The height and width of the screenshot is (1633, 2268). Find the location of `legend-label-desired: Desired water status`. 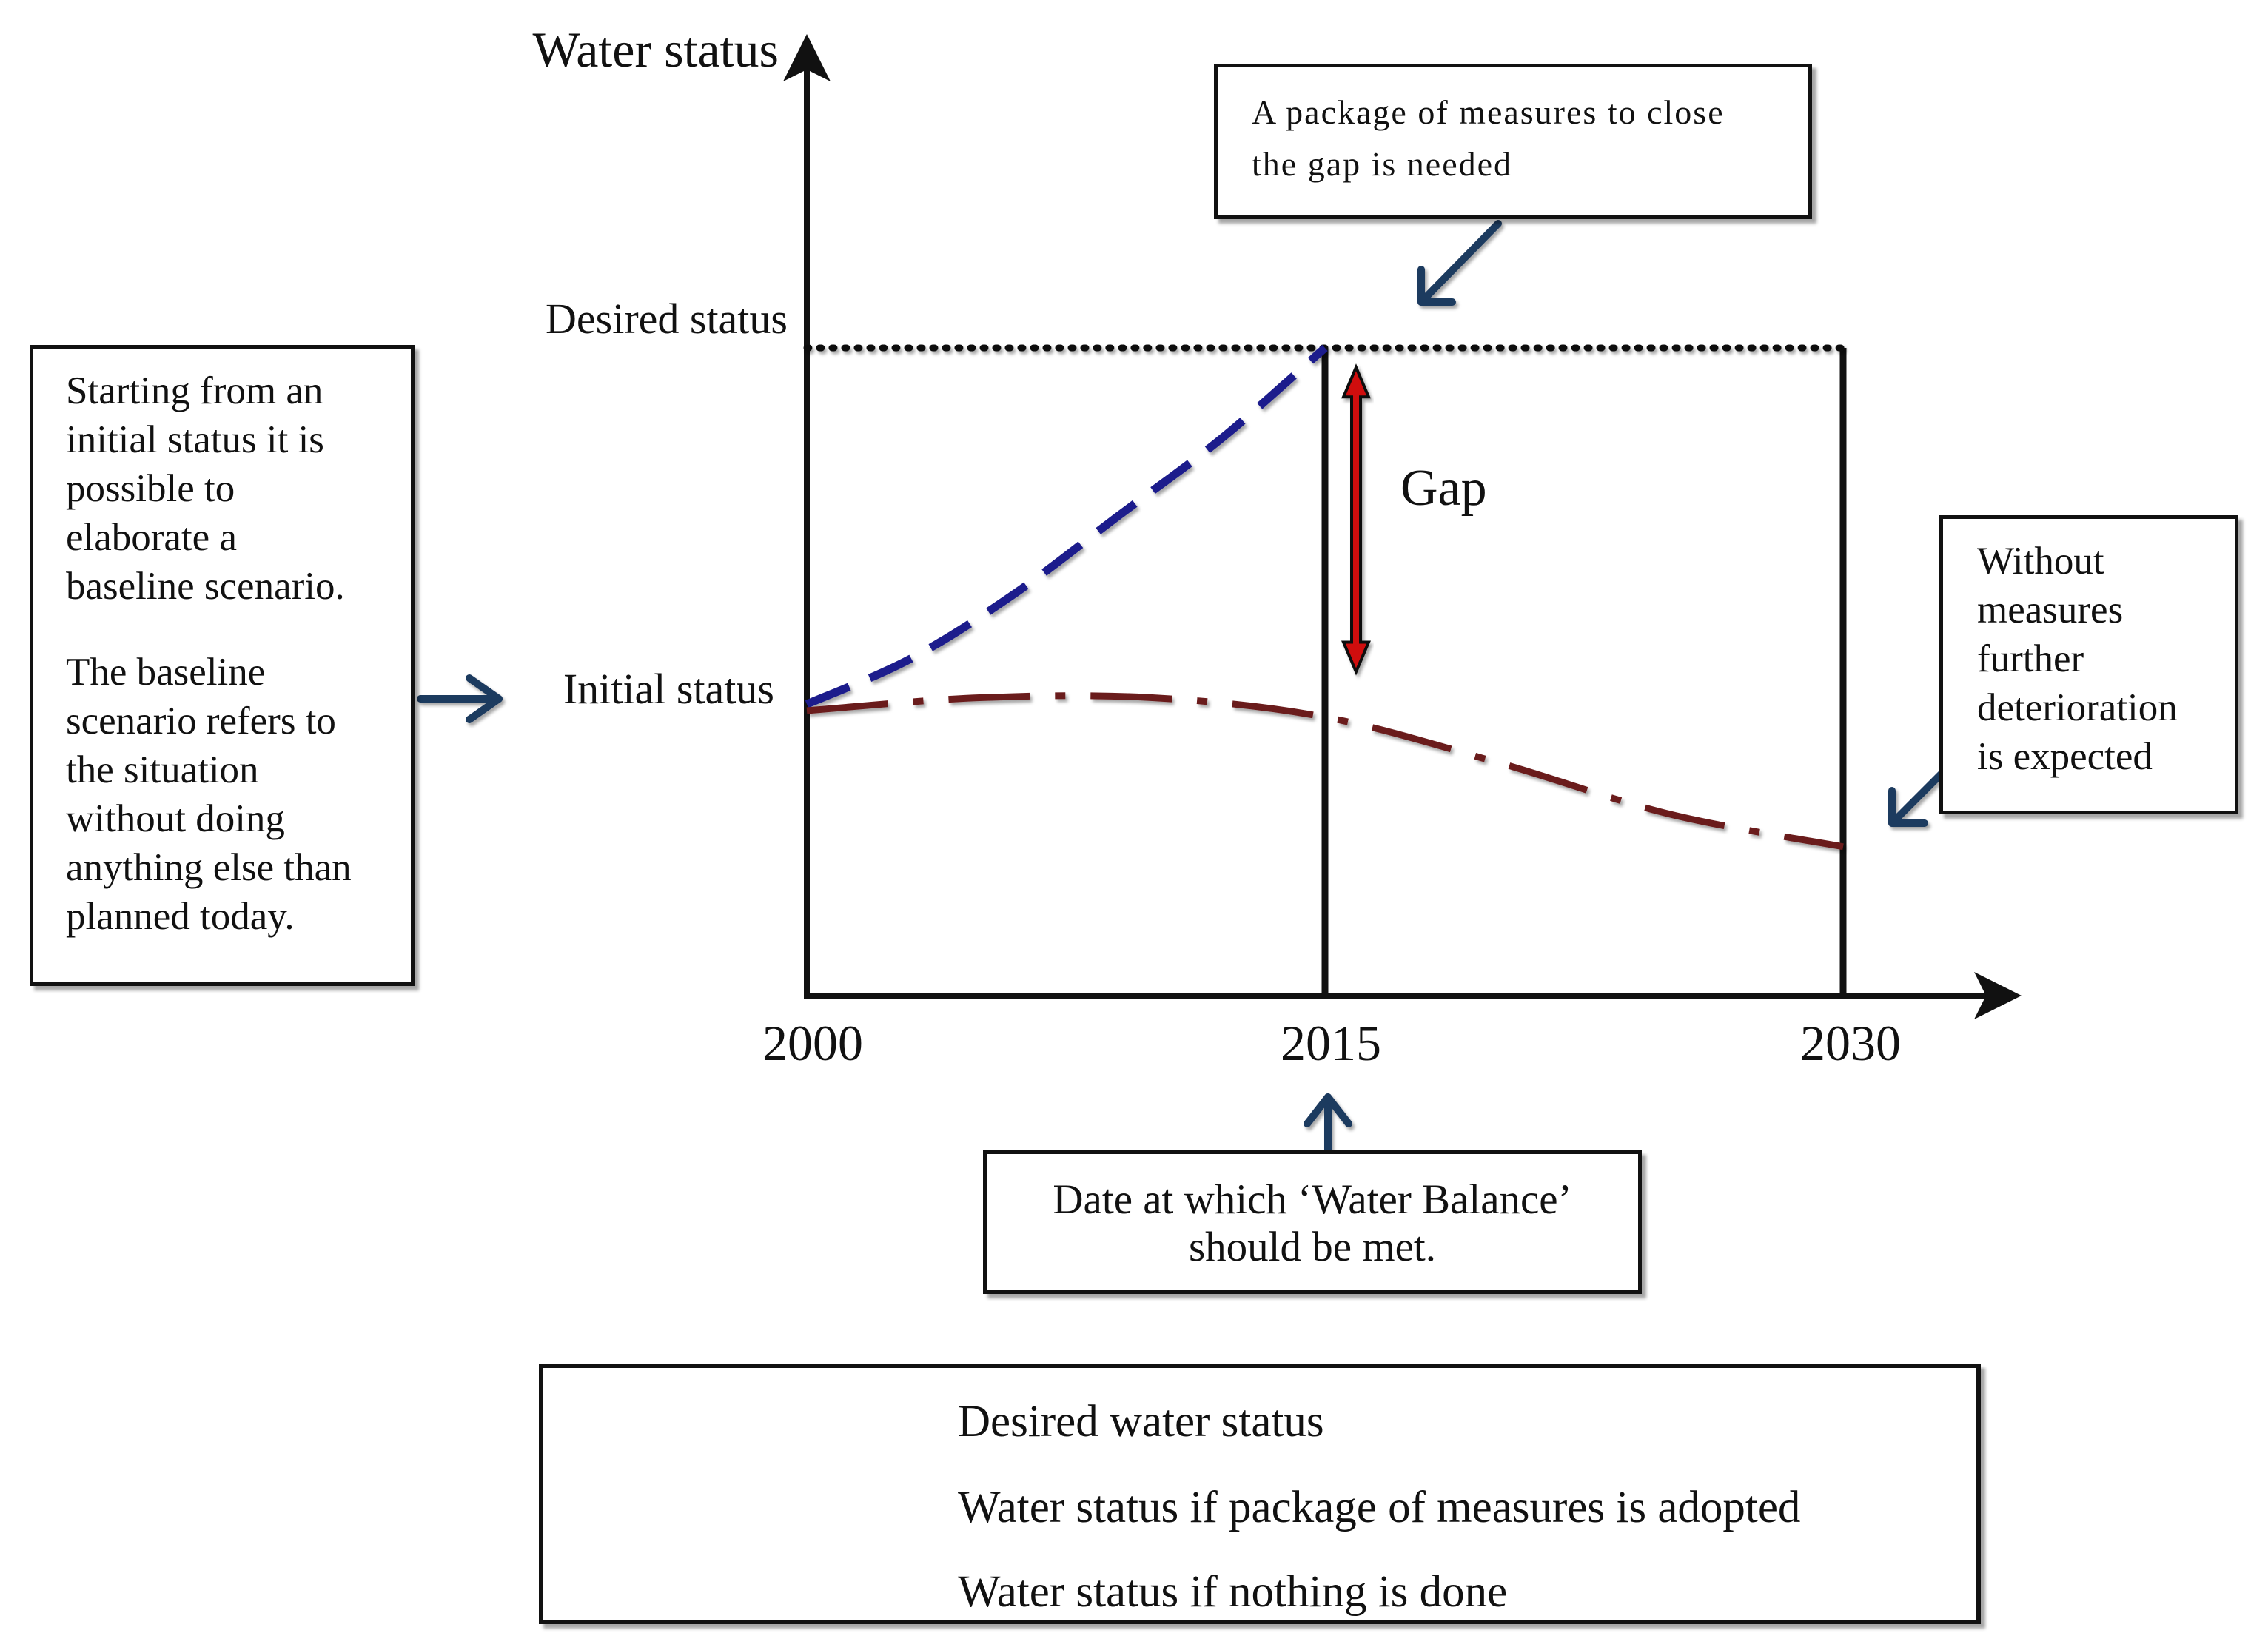

legend-label-desired: Desired water status is located at coordinates (1141, 1421).